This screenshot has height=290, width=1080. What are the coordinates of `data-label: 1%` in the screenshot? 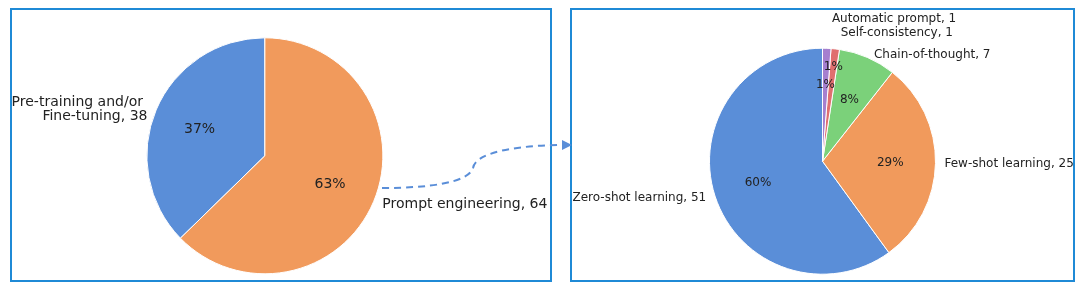 It's located at (833, 65).